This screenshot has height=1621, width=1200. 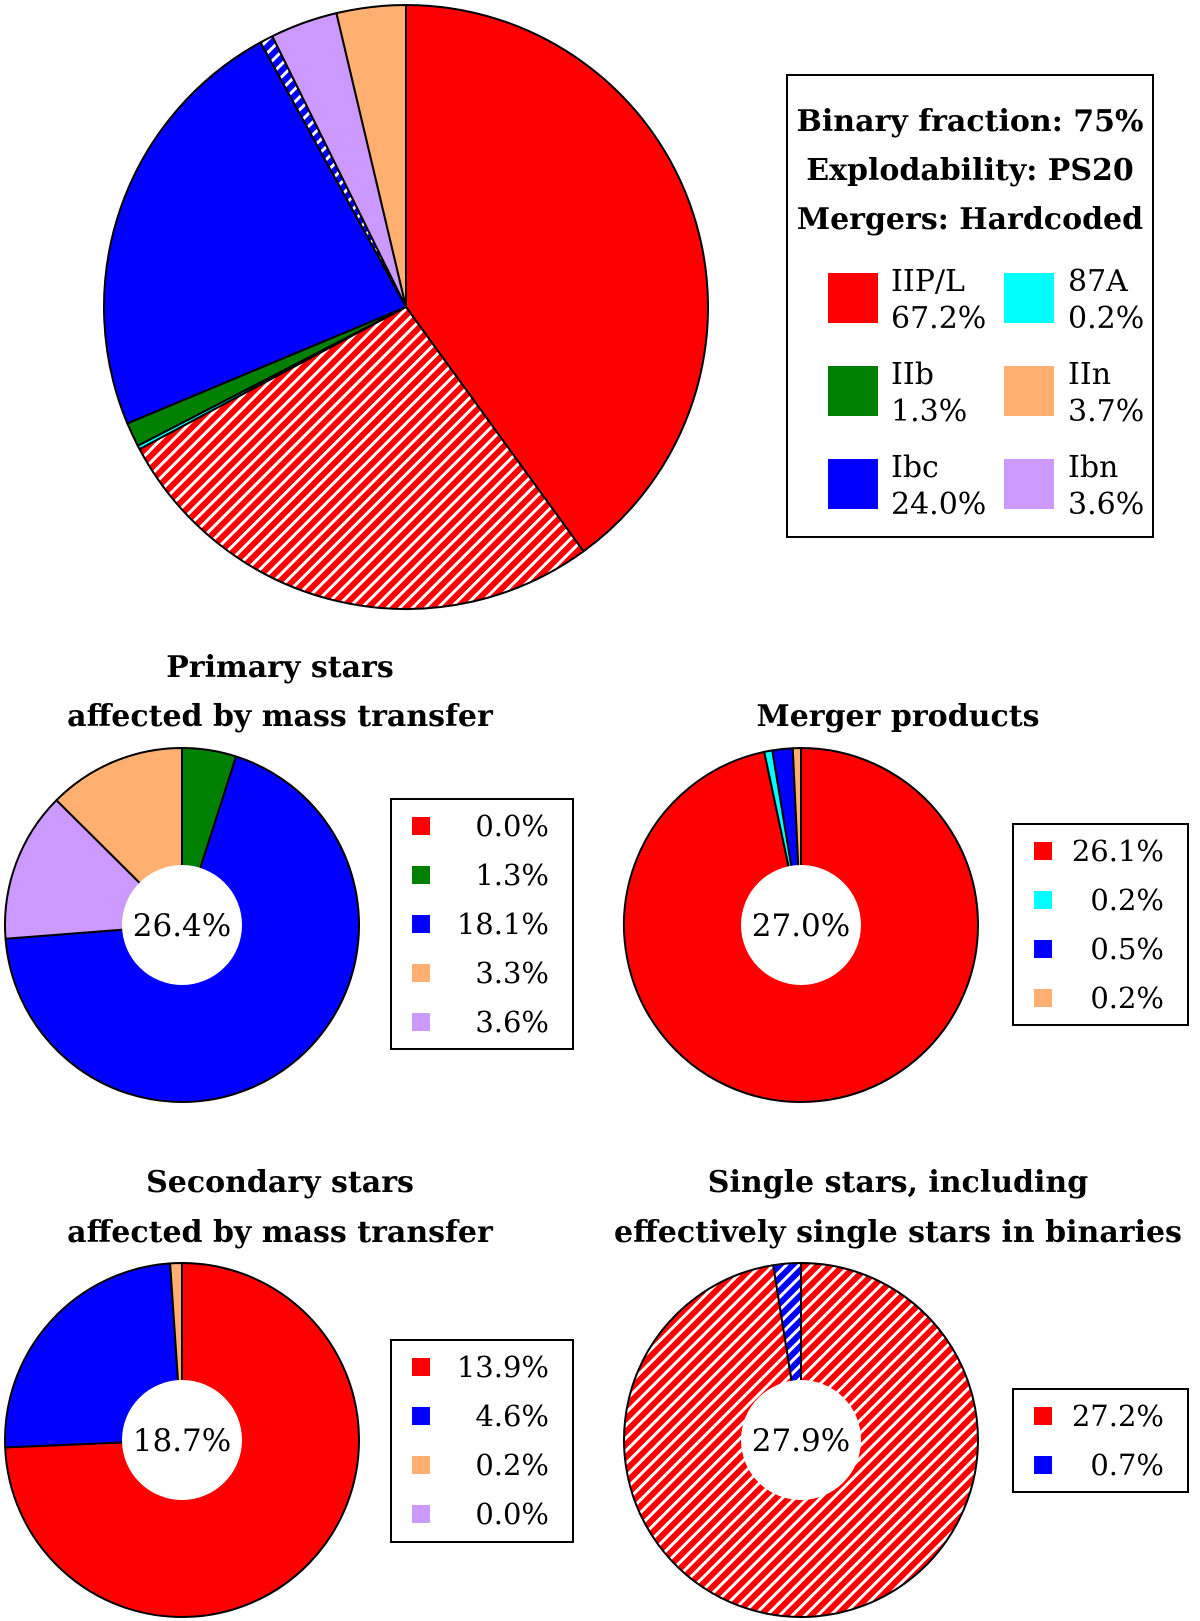 What do you see at coordinates (503, 924) in the screenshot?
I see `primary-legend-label-2: 18.1%` at bounding box center [503, 924].